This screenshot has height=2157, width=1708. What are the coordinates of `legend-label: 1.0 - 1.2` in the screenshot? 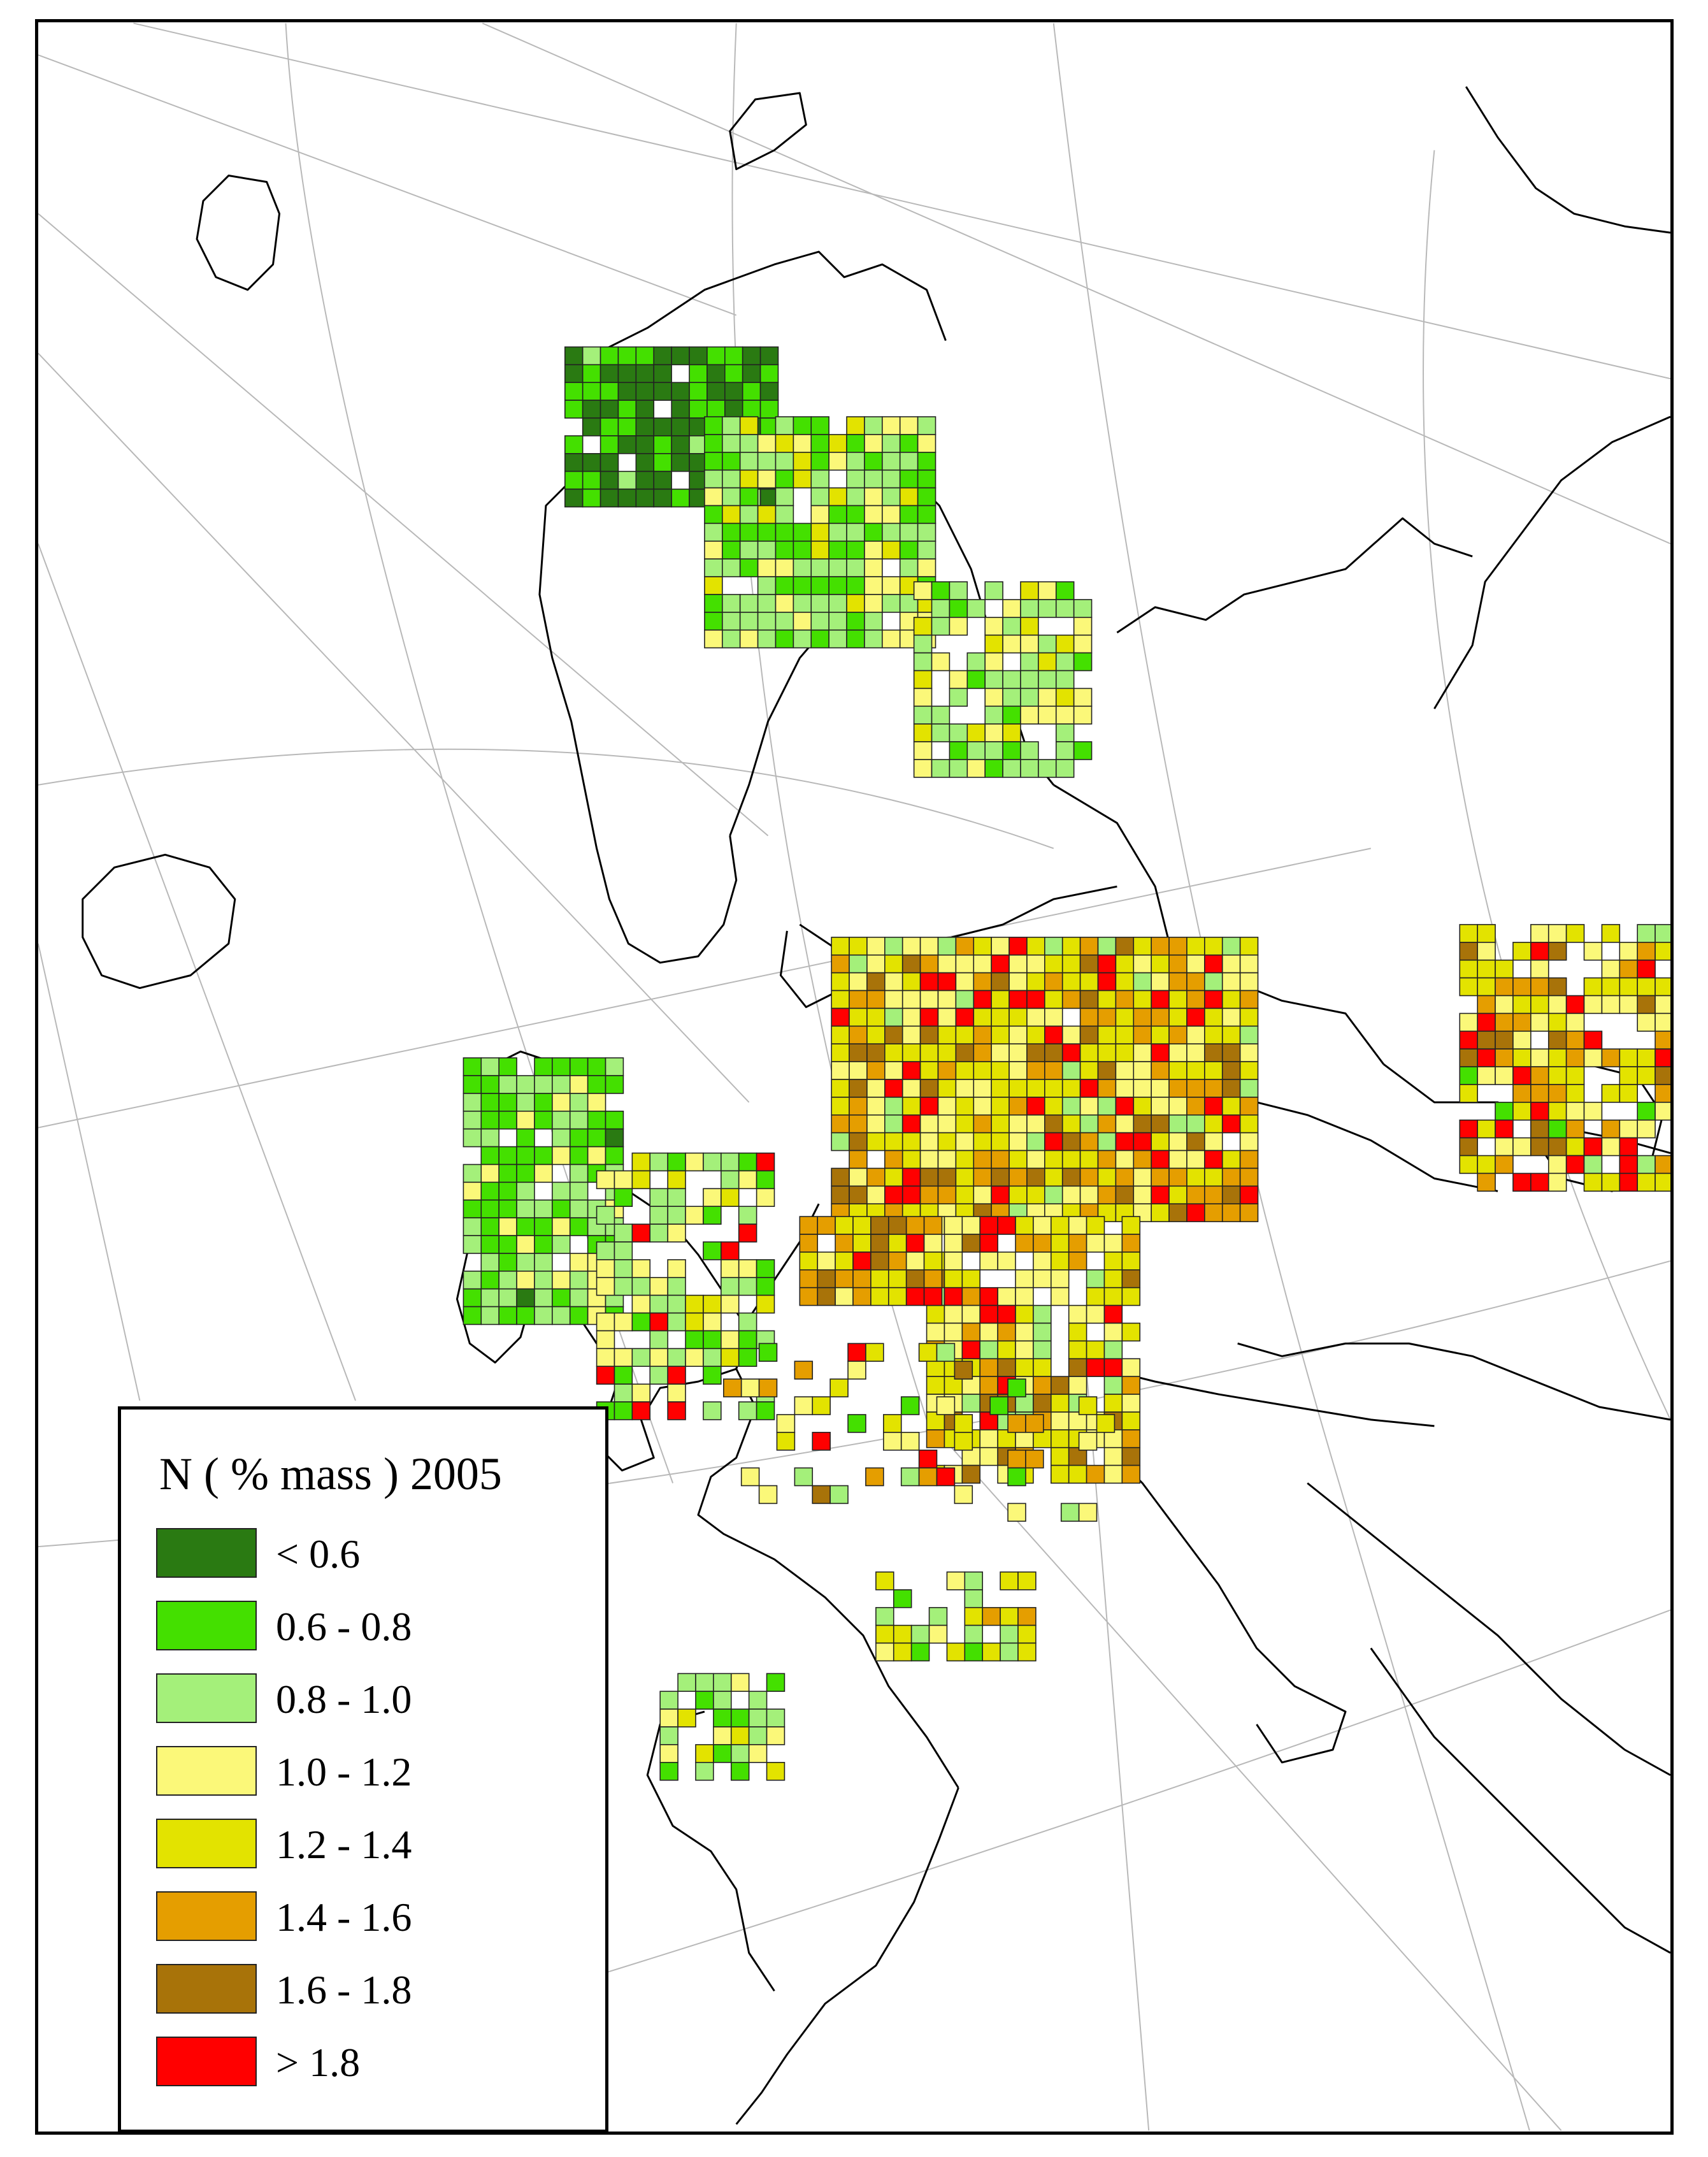 It's located at (344, 1771).